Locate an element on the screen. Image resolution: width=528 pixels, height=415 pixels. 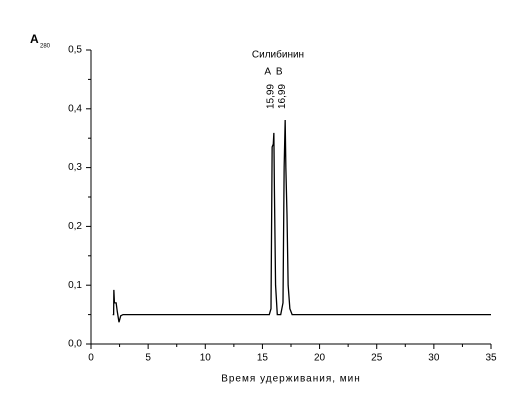
peak-name: A is located at coordinates (267, 72).